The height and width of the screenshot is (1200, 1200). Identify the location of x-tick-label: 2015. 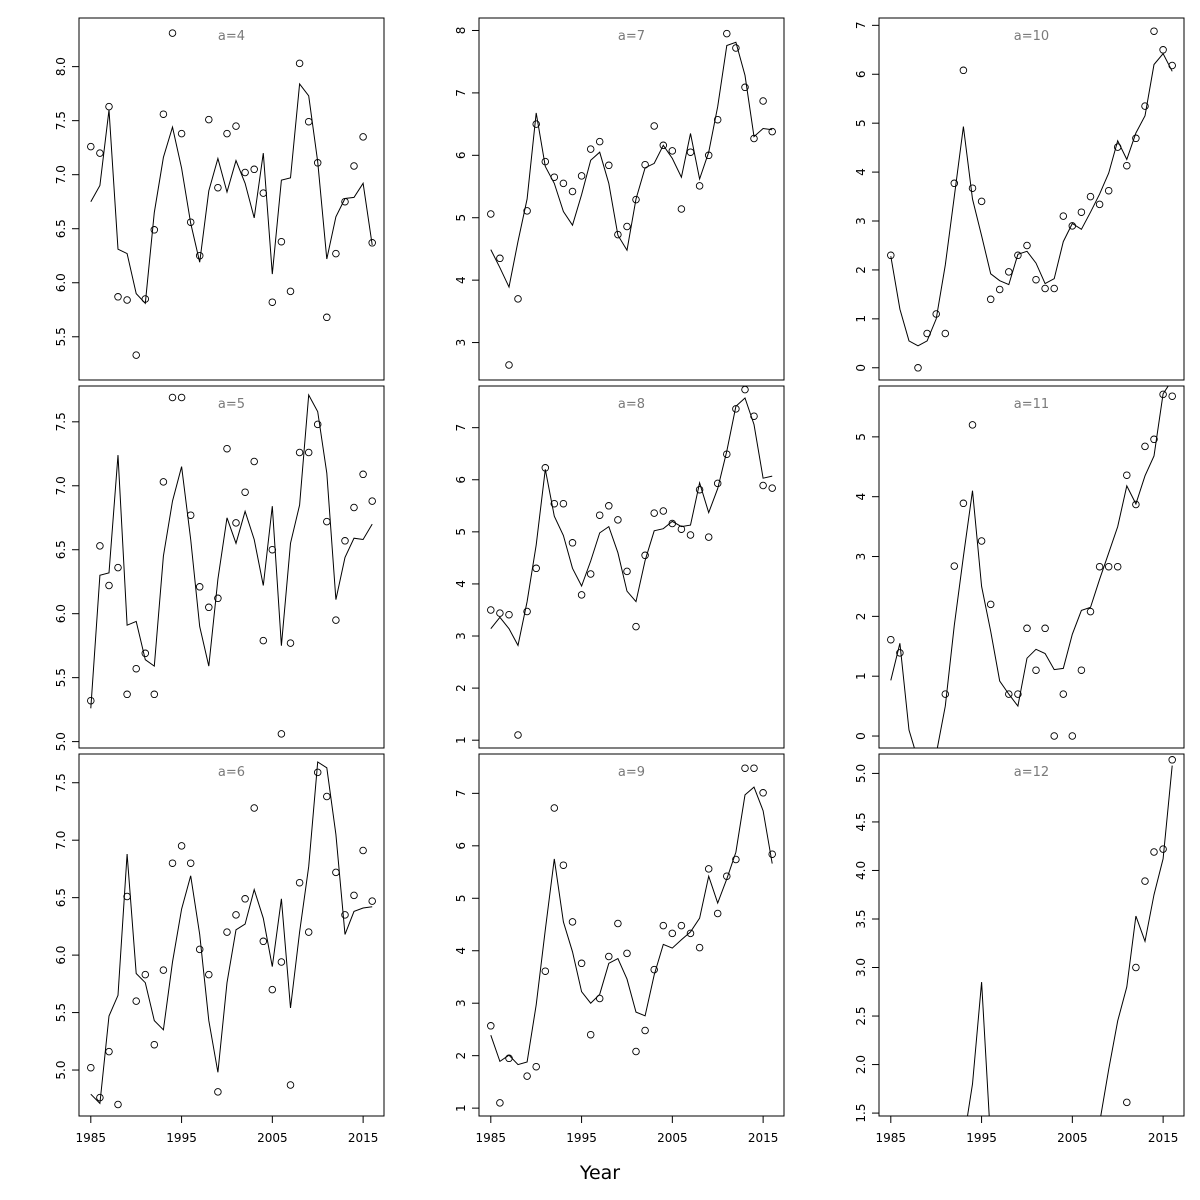
(763, 1138).